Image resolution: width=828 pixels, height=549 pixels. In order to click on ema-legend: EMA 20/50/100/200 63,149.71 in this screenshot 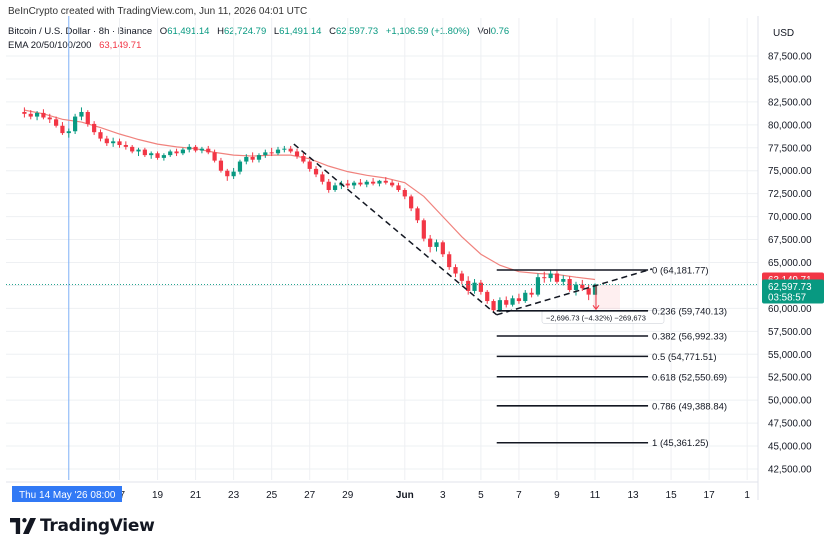, I will do `click(74, 45)`.